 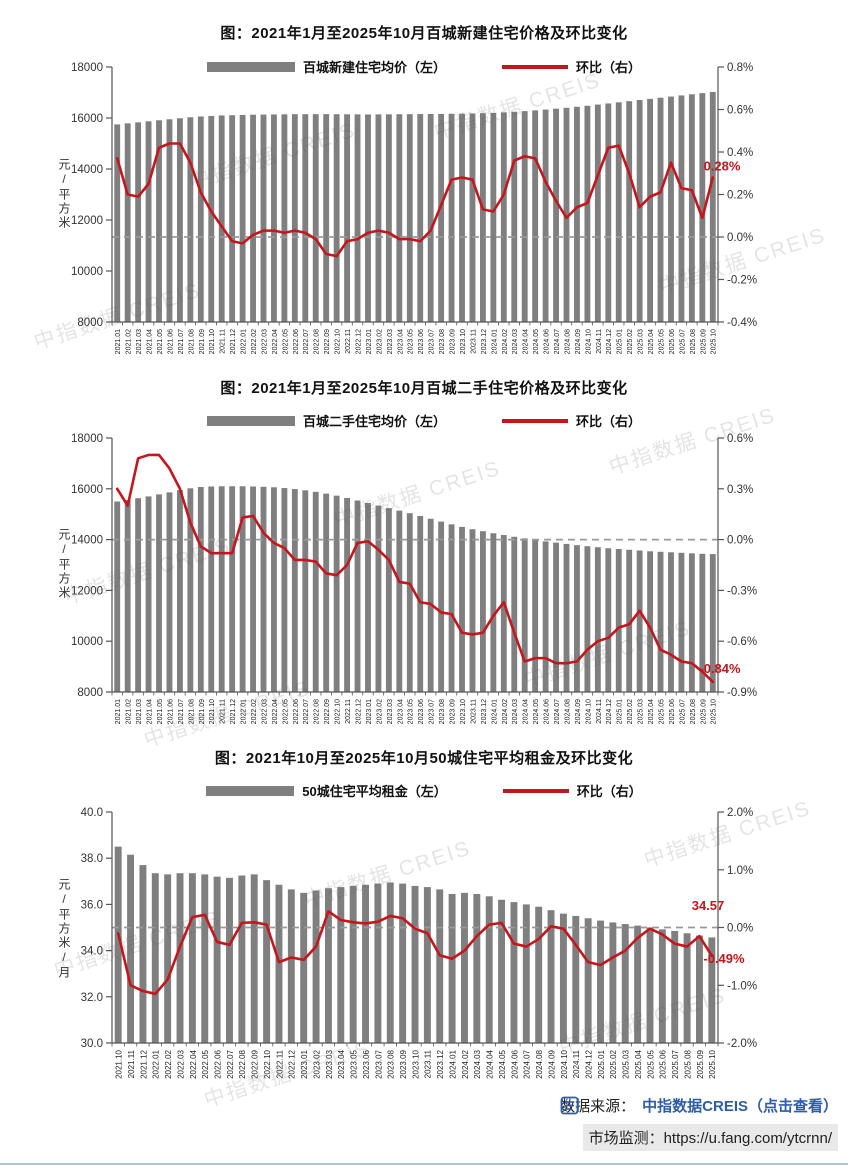 What do you see at coordinates (369, 711) in the screenshot?
I see `svg-text: 2023.01` at bounding box center [369, 711].